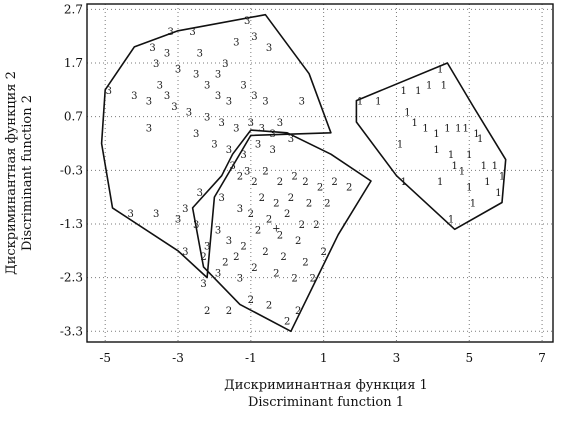  What do you see at coordinates (326, 402) in the screenshot?
I see `x-axis-title-en: Discriminant function 1` at bounding box center [326, 402].